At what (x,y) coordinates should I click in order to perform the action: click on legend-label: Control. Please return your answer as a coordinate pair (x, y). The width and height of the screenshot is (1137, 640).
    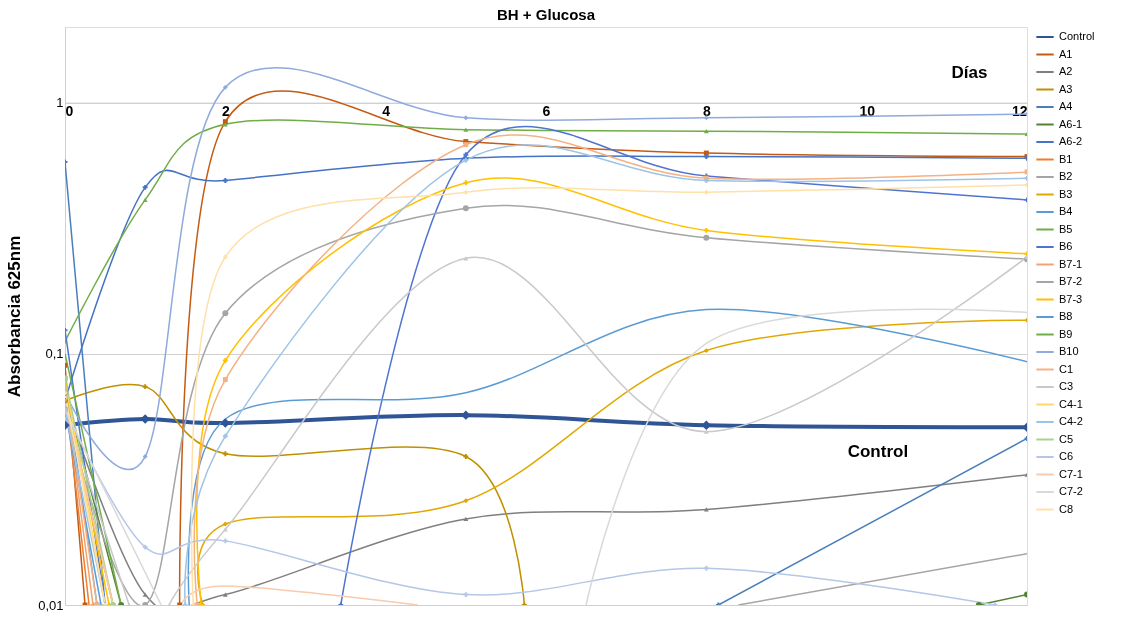
    Looking at the image, I should click on (1077, 36).